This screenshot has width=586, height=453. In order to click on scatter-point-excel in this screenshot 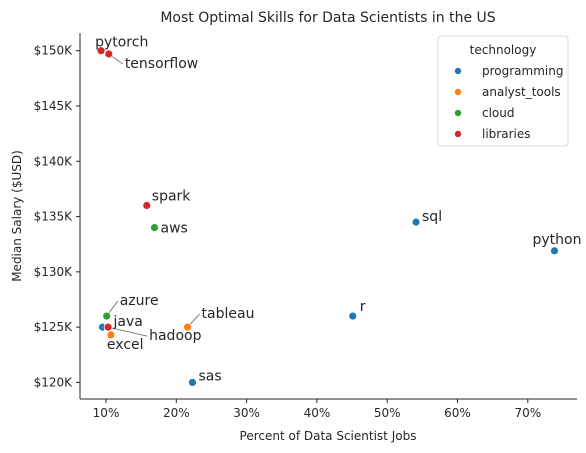, I will do `click(111, 335)`.